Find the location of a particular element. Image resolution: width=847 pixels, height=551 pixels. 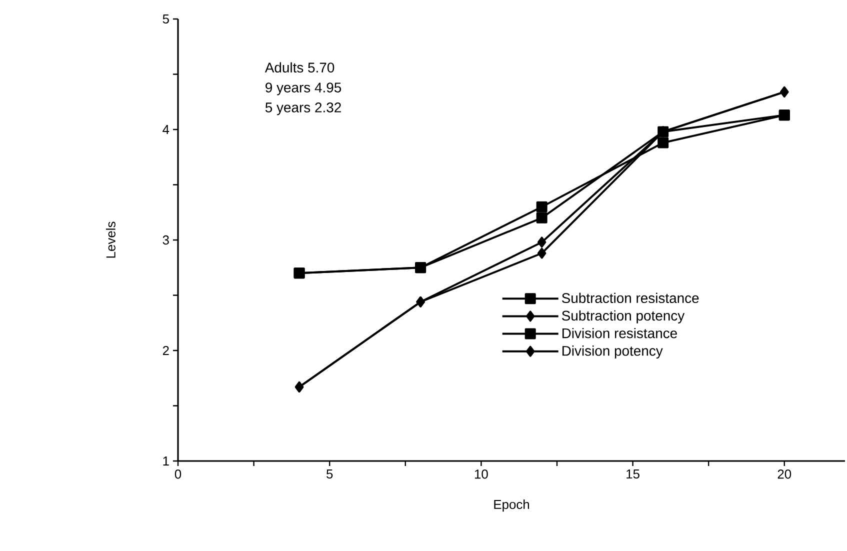

y-tick-label: 4 is located at coordinates (166, 129).